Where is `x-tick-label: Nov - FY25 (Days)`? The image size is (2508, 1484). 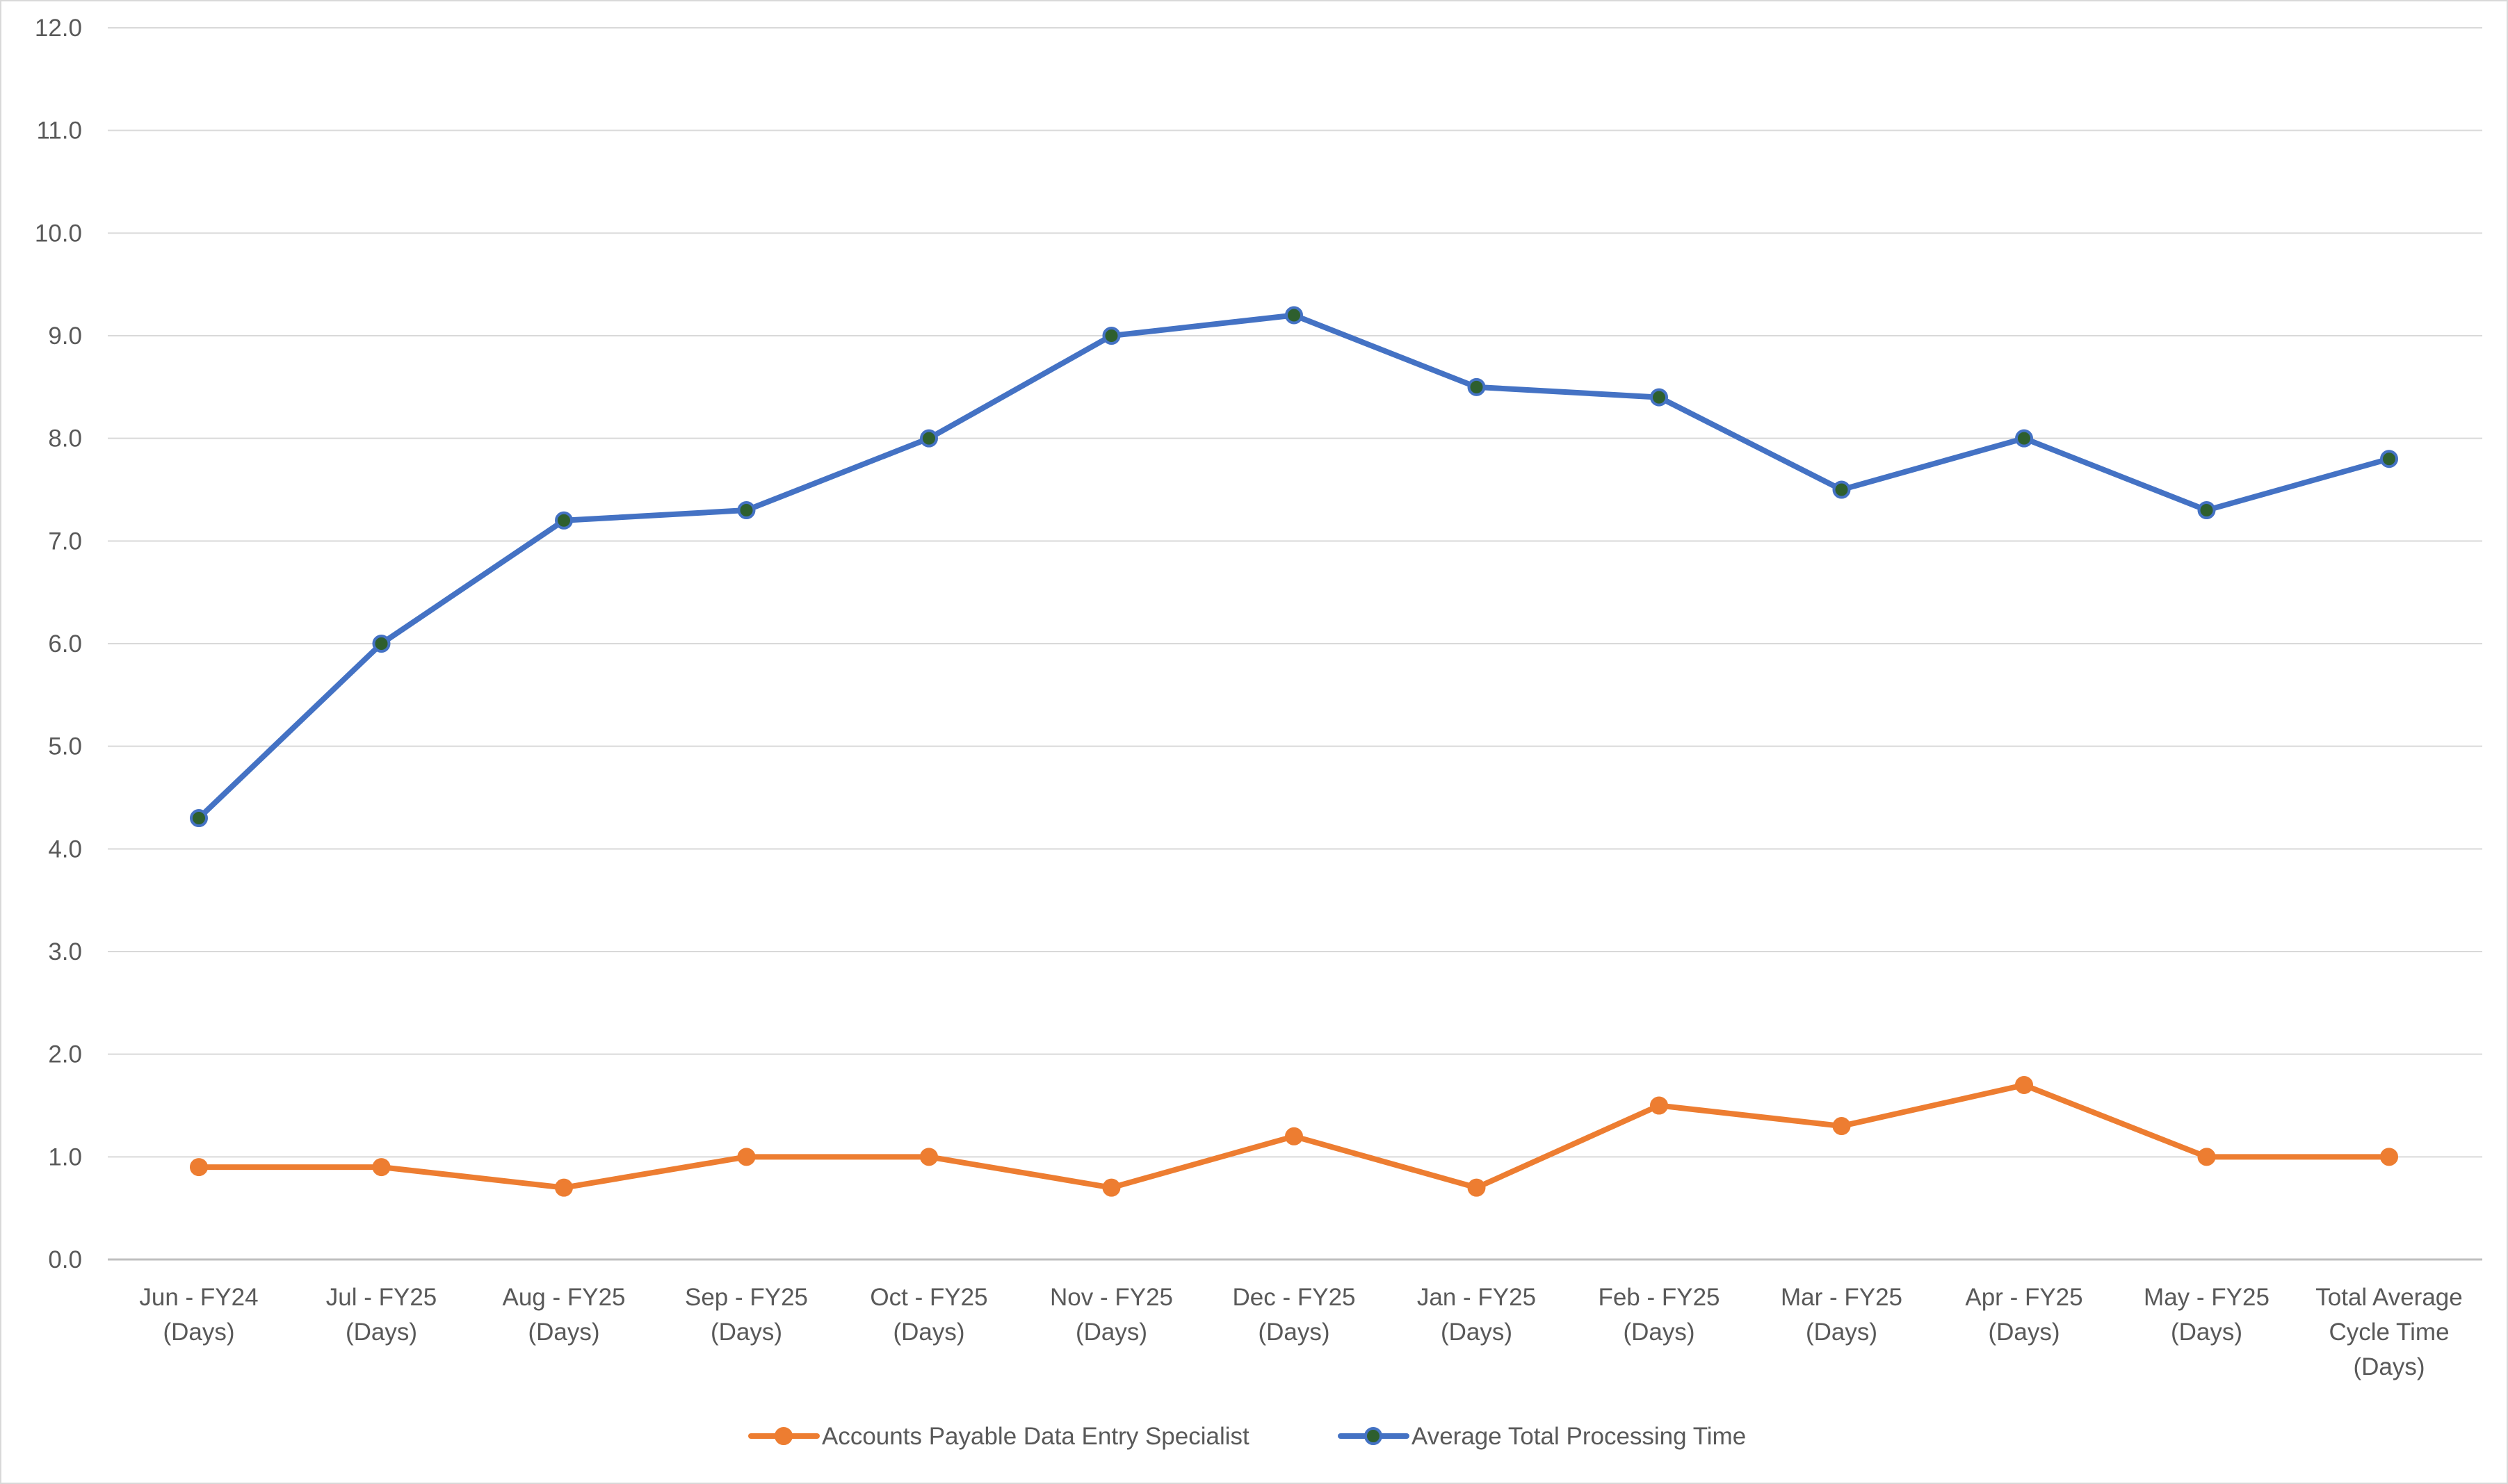 x-tick-label: Nov - FY25 (Days) is located at coordinates (1111, 1315).